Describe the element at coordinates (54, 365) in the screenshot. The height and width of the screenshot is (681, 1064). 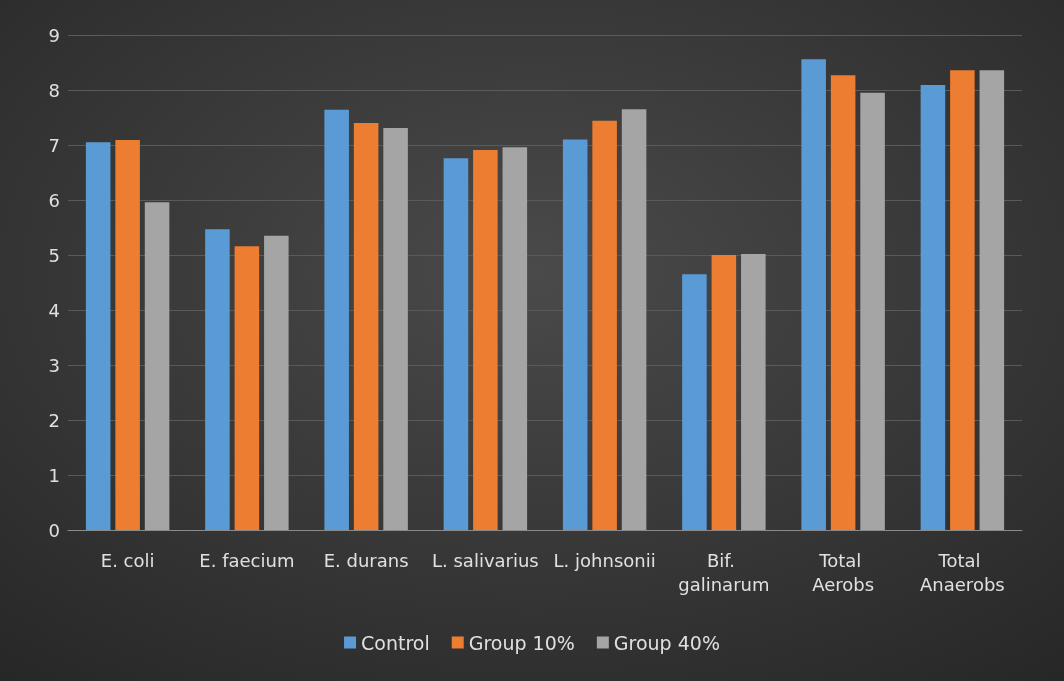
I see `y-tick-label: 3` at that location.